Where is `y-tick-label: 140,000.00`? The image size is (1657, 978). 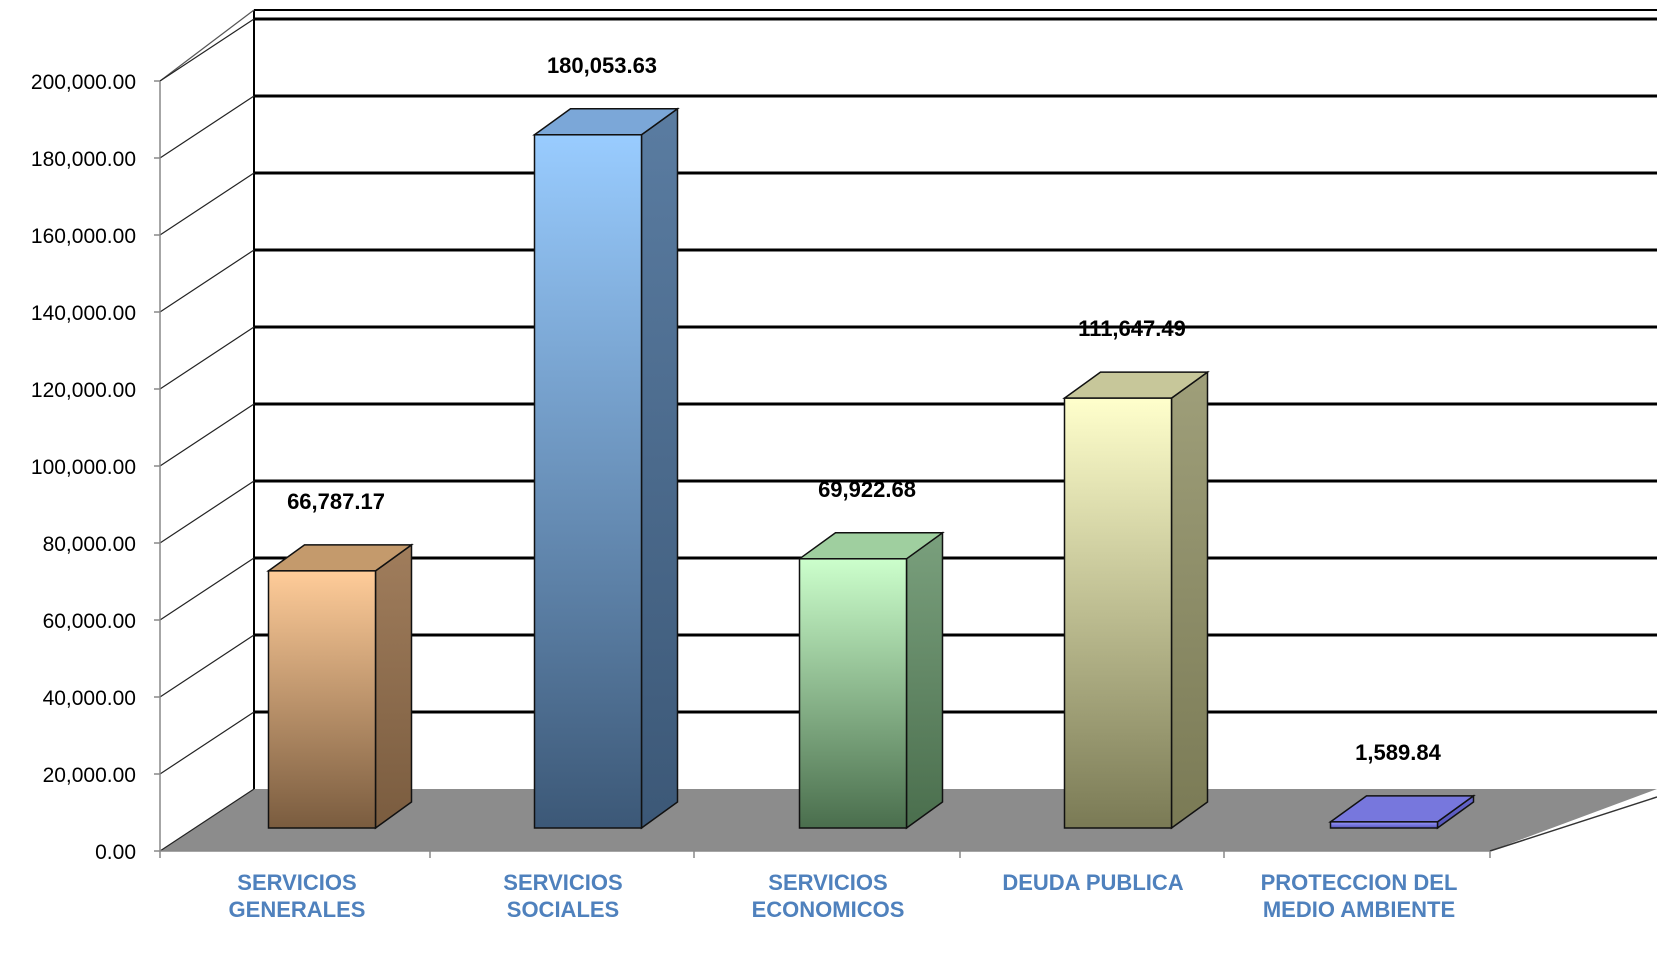 y-tick-label: 140,000.00 is located at coordinates (83, 313).